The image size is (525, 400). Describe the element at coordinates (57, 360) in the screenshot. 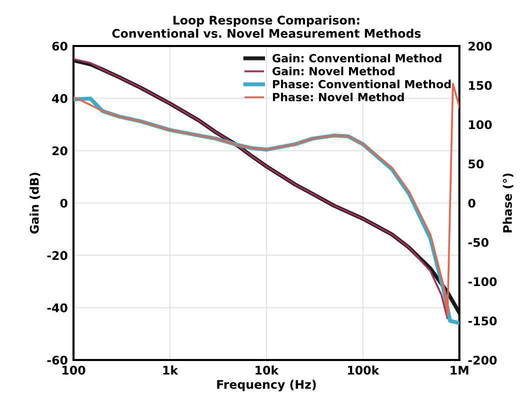

I see `y-tick-label: -60` at that location.